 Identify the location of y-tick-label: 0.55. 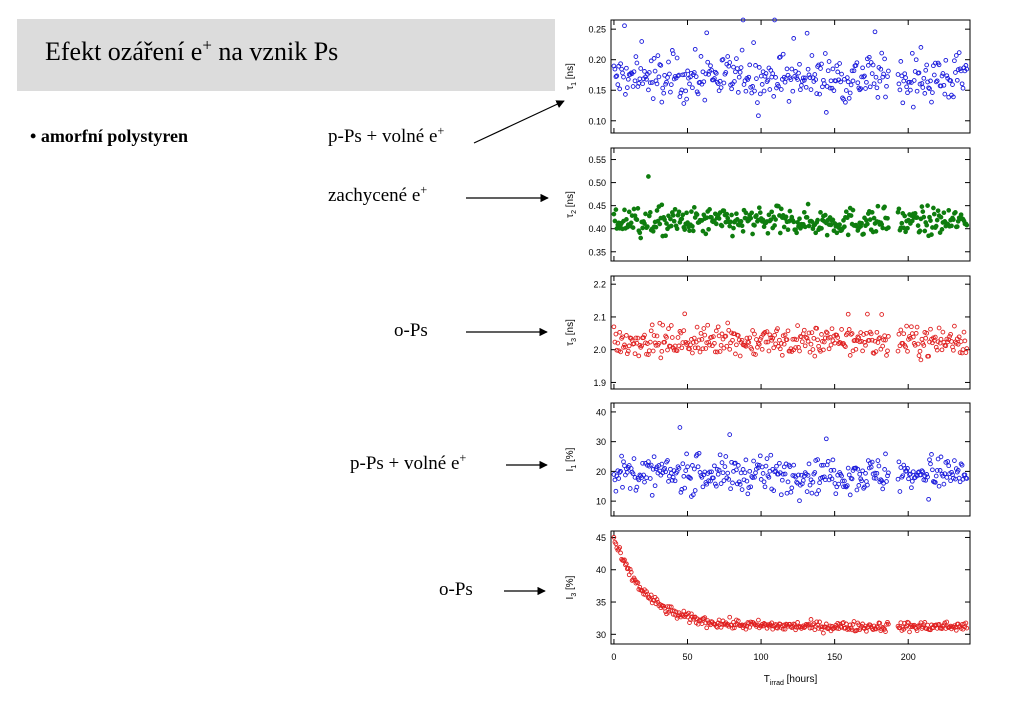
(597, 160).